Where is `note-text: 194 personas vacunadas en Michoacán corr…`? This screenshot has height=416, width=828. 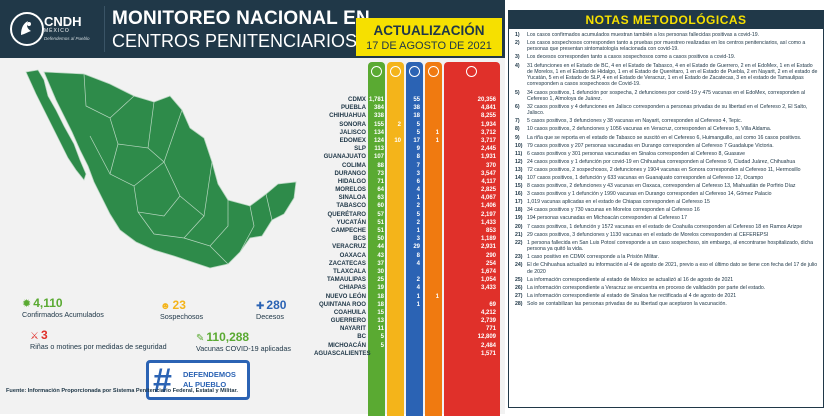 note-text: 194 personas vacunadas en Michoacán corr… is located at coordinates (607, 218).